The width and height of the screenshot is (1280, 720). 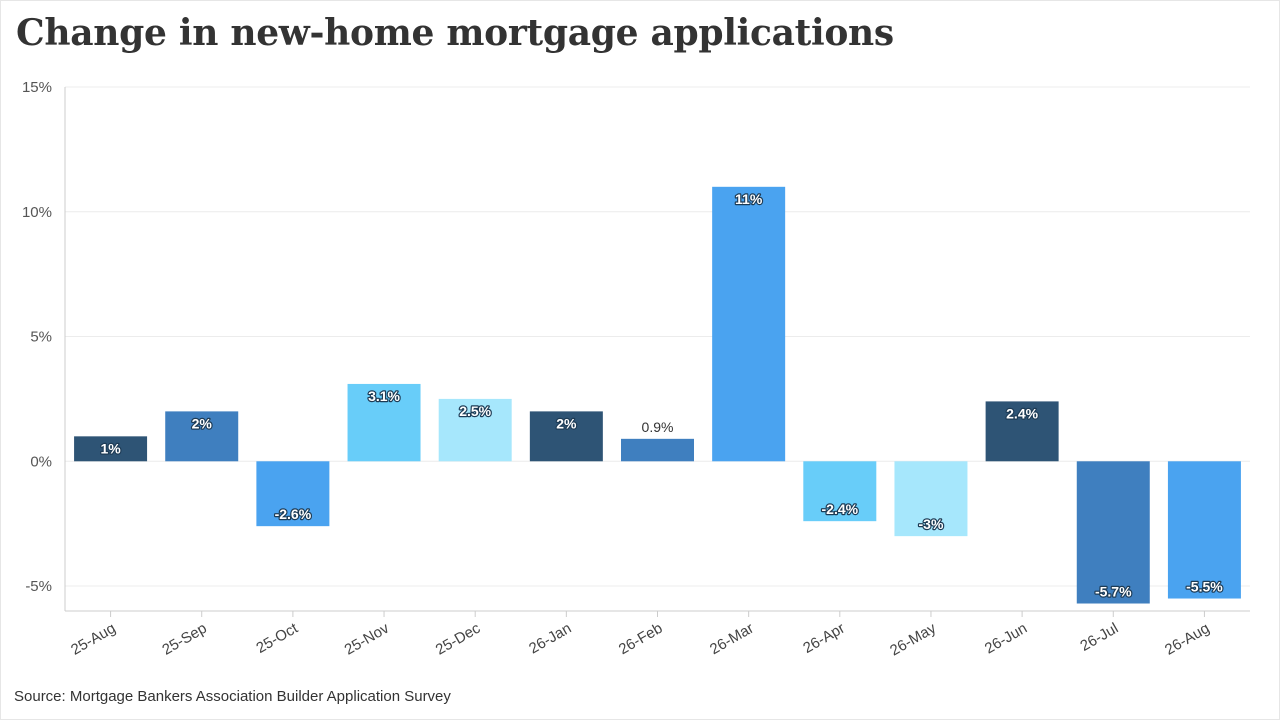 I want to click on x-tick-label: 26-Mar, so click(x=732, y=639).